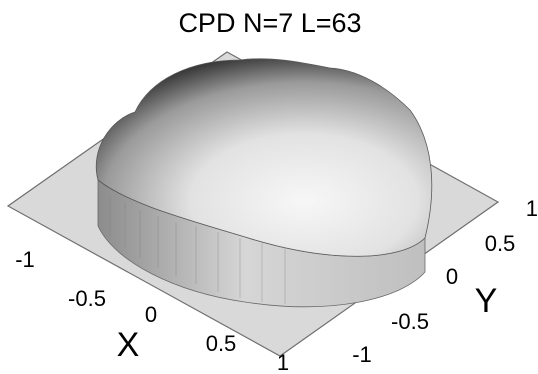 This screenshot has width=538, height=374. I want to click on y-tick-label: 1, so click(532, 208).